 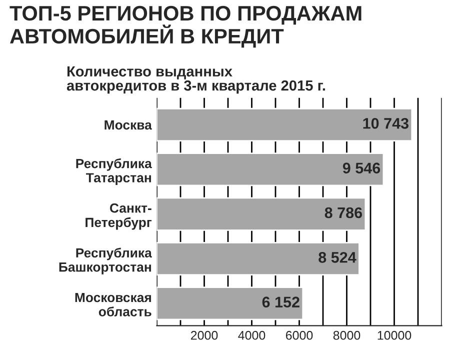 I want to click on y-tick-label: Москва, so click(x=128, y=125).